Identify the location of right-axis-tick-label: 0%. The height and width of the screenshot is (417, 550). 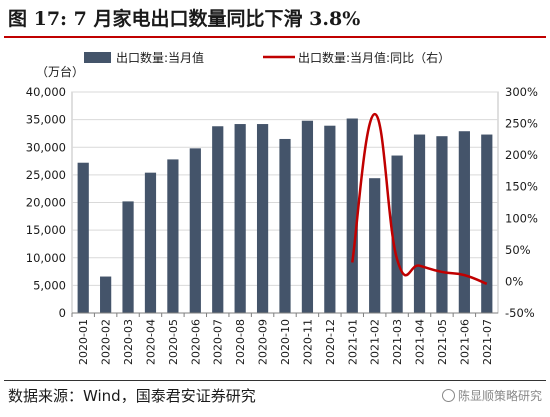
(514, 281).